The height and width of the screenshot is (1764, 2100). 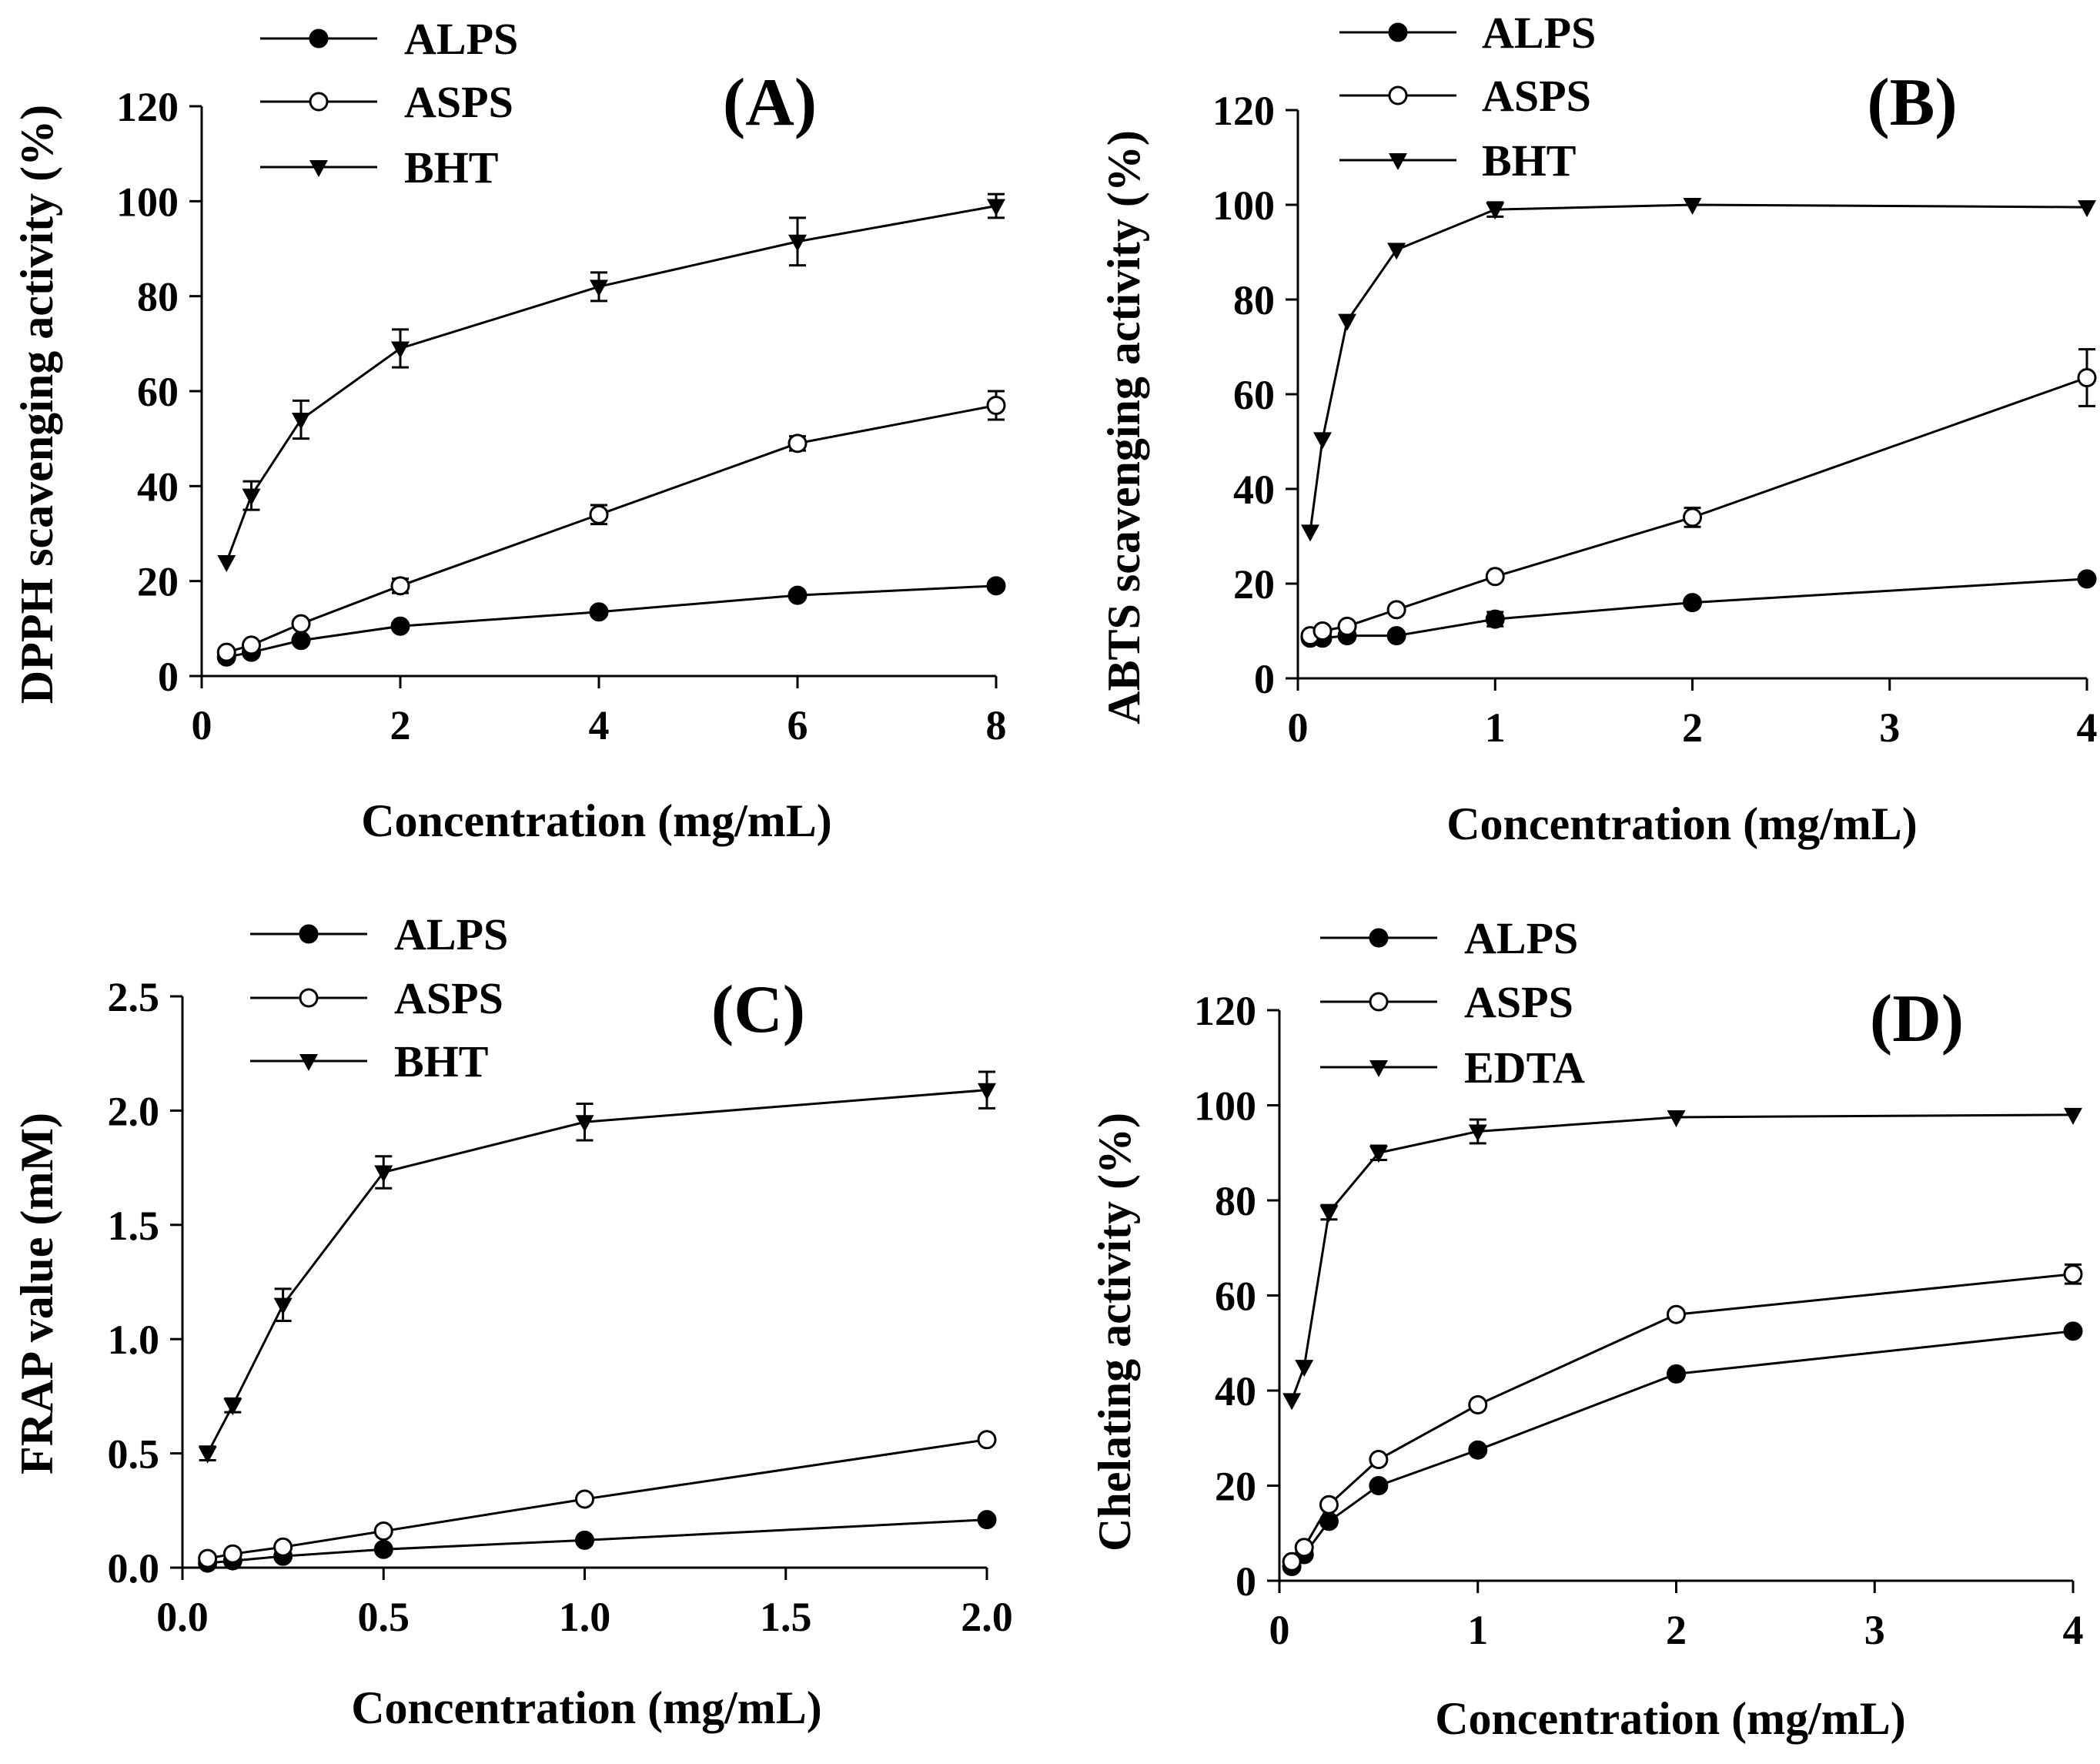 What do you see at coordinates (1243, 205) in the screenshot?
I see `panel-b-y-tick-label: 100` at bounding box center [1243, 205].